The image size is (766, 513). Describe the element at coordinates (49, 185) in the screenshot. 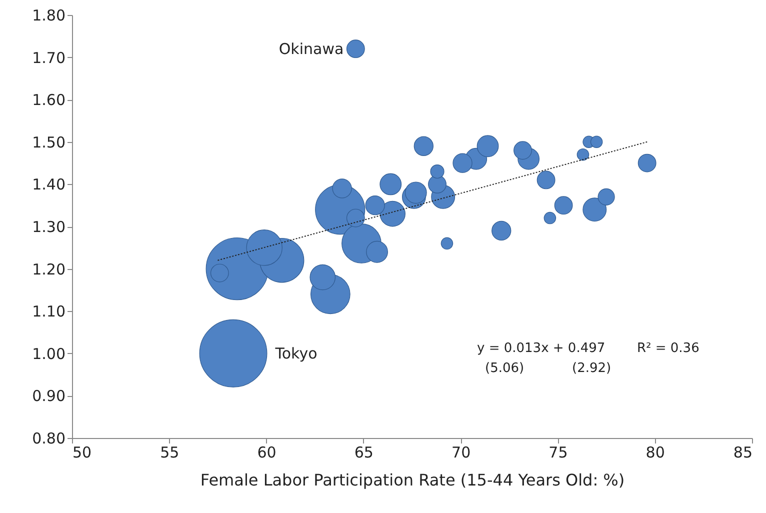

I see `y-tick-label: 1.40` at that location.